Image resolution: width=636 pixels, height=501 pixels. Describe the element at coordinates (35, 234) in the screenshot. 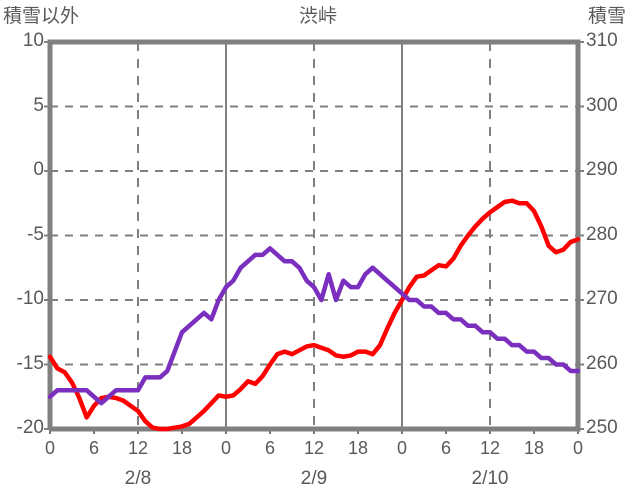

I see `left-axis-tick-label: -5` at that location.